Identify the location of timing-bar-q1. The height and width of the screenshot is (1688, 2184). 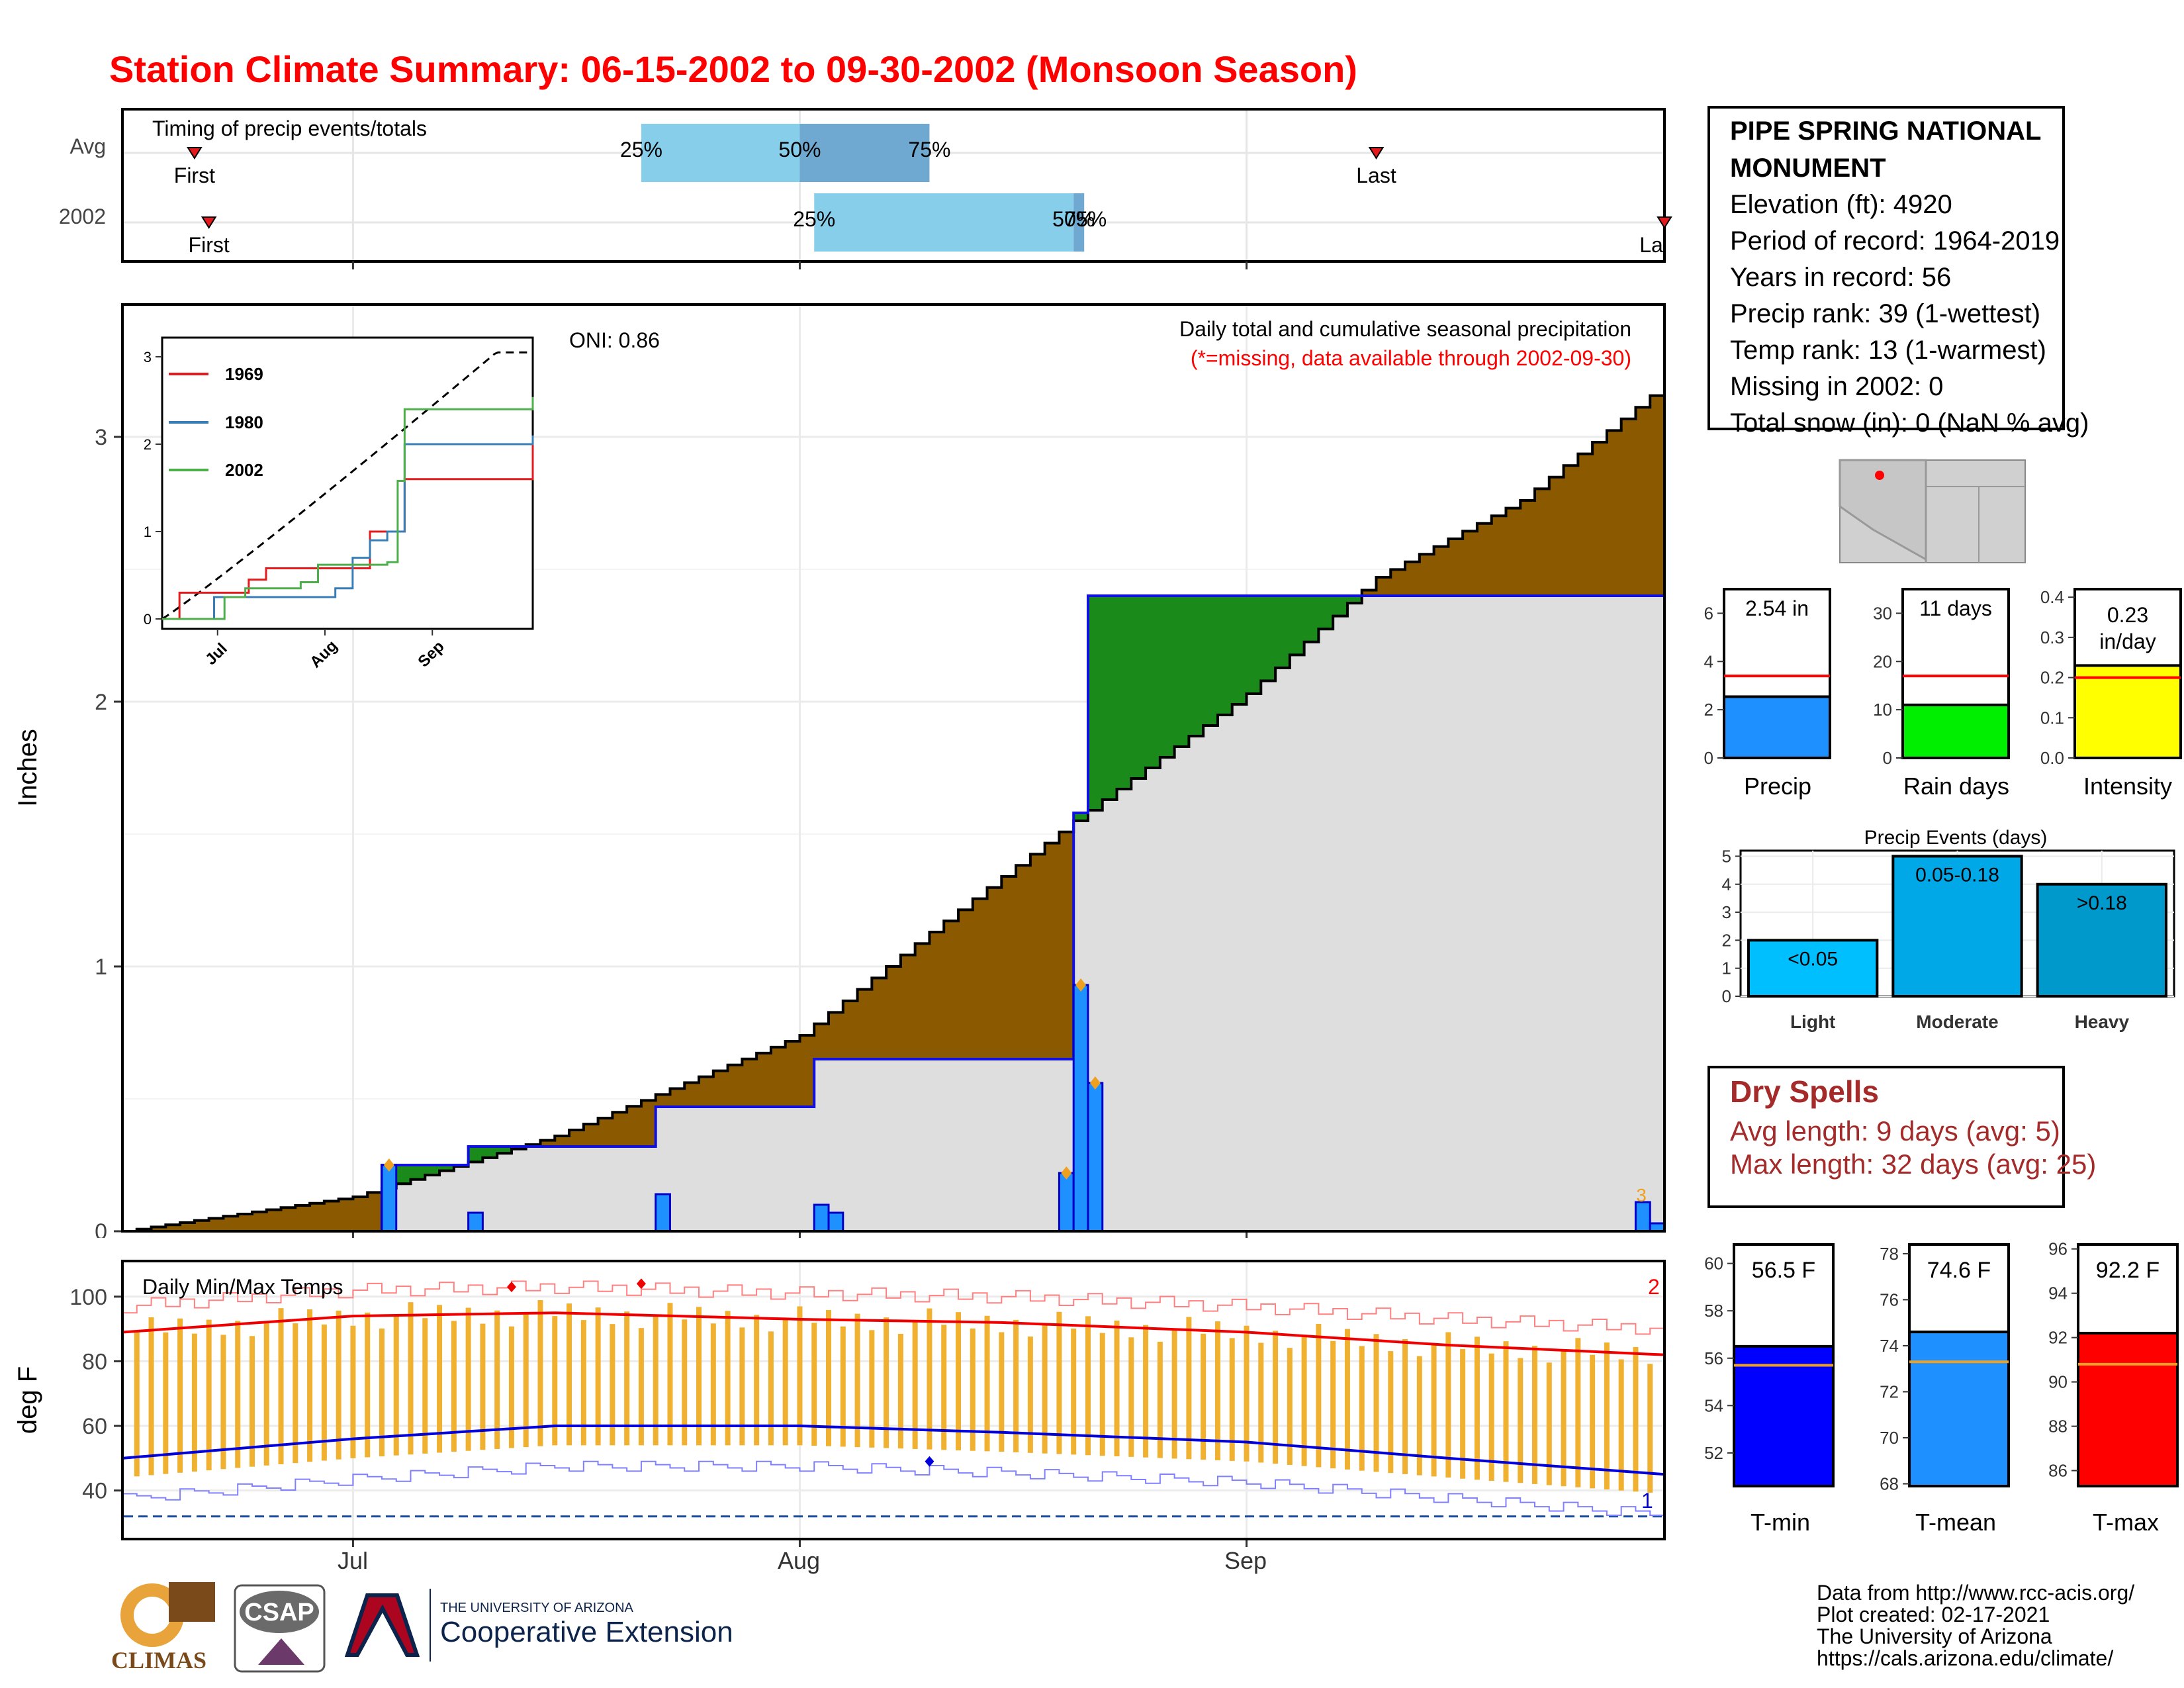
(721, 153).